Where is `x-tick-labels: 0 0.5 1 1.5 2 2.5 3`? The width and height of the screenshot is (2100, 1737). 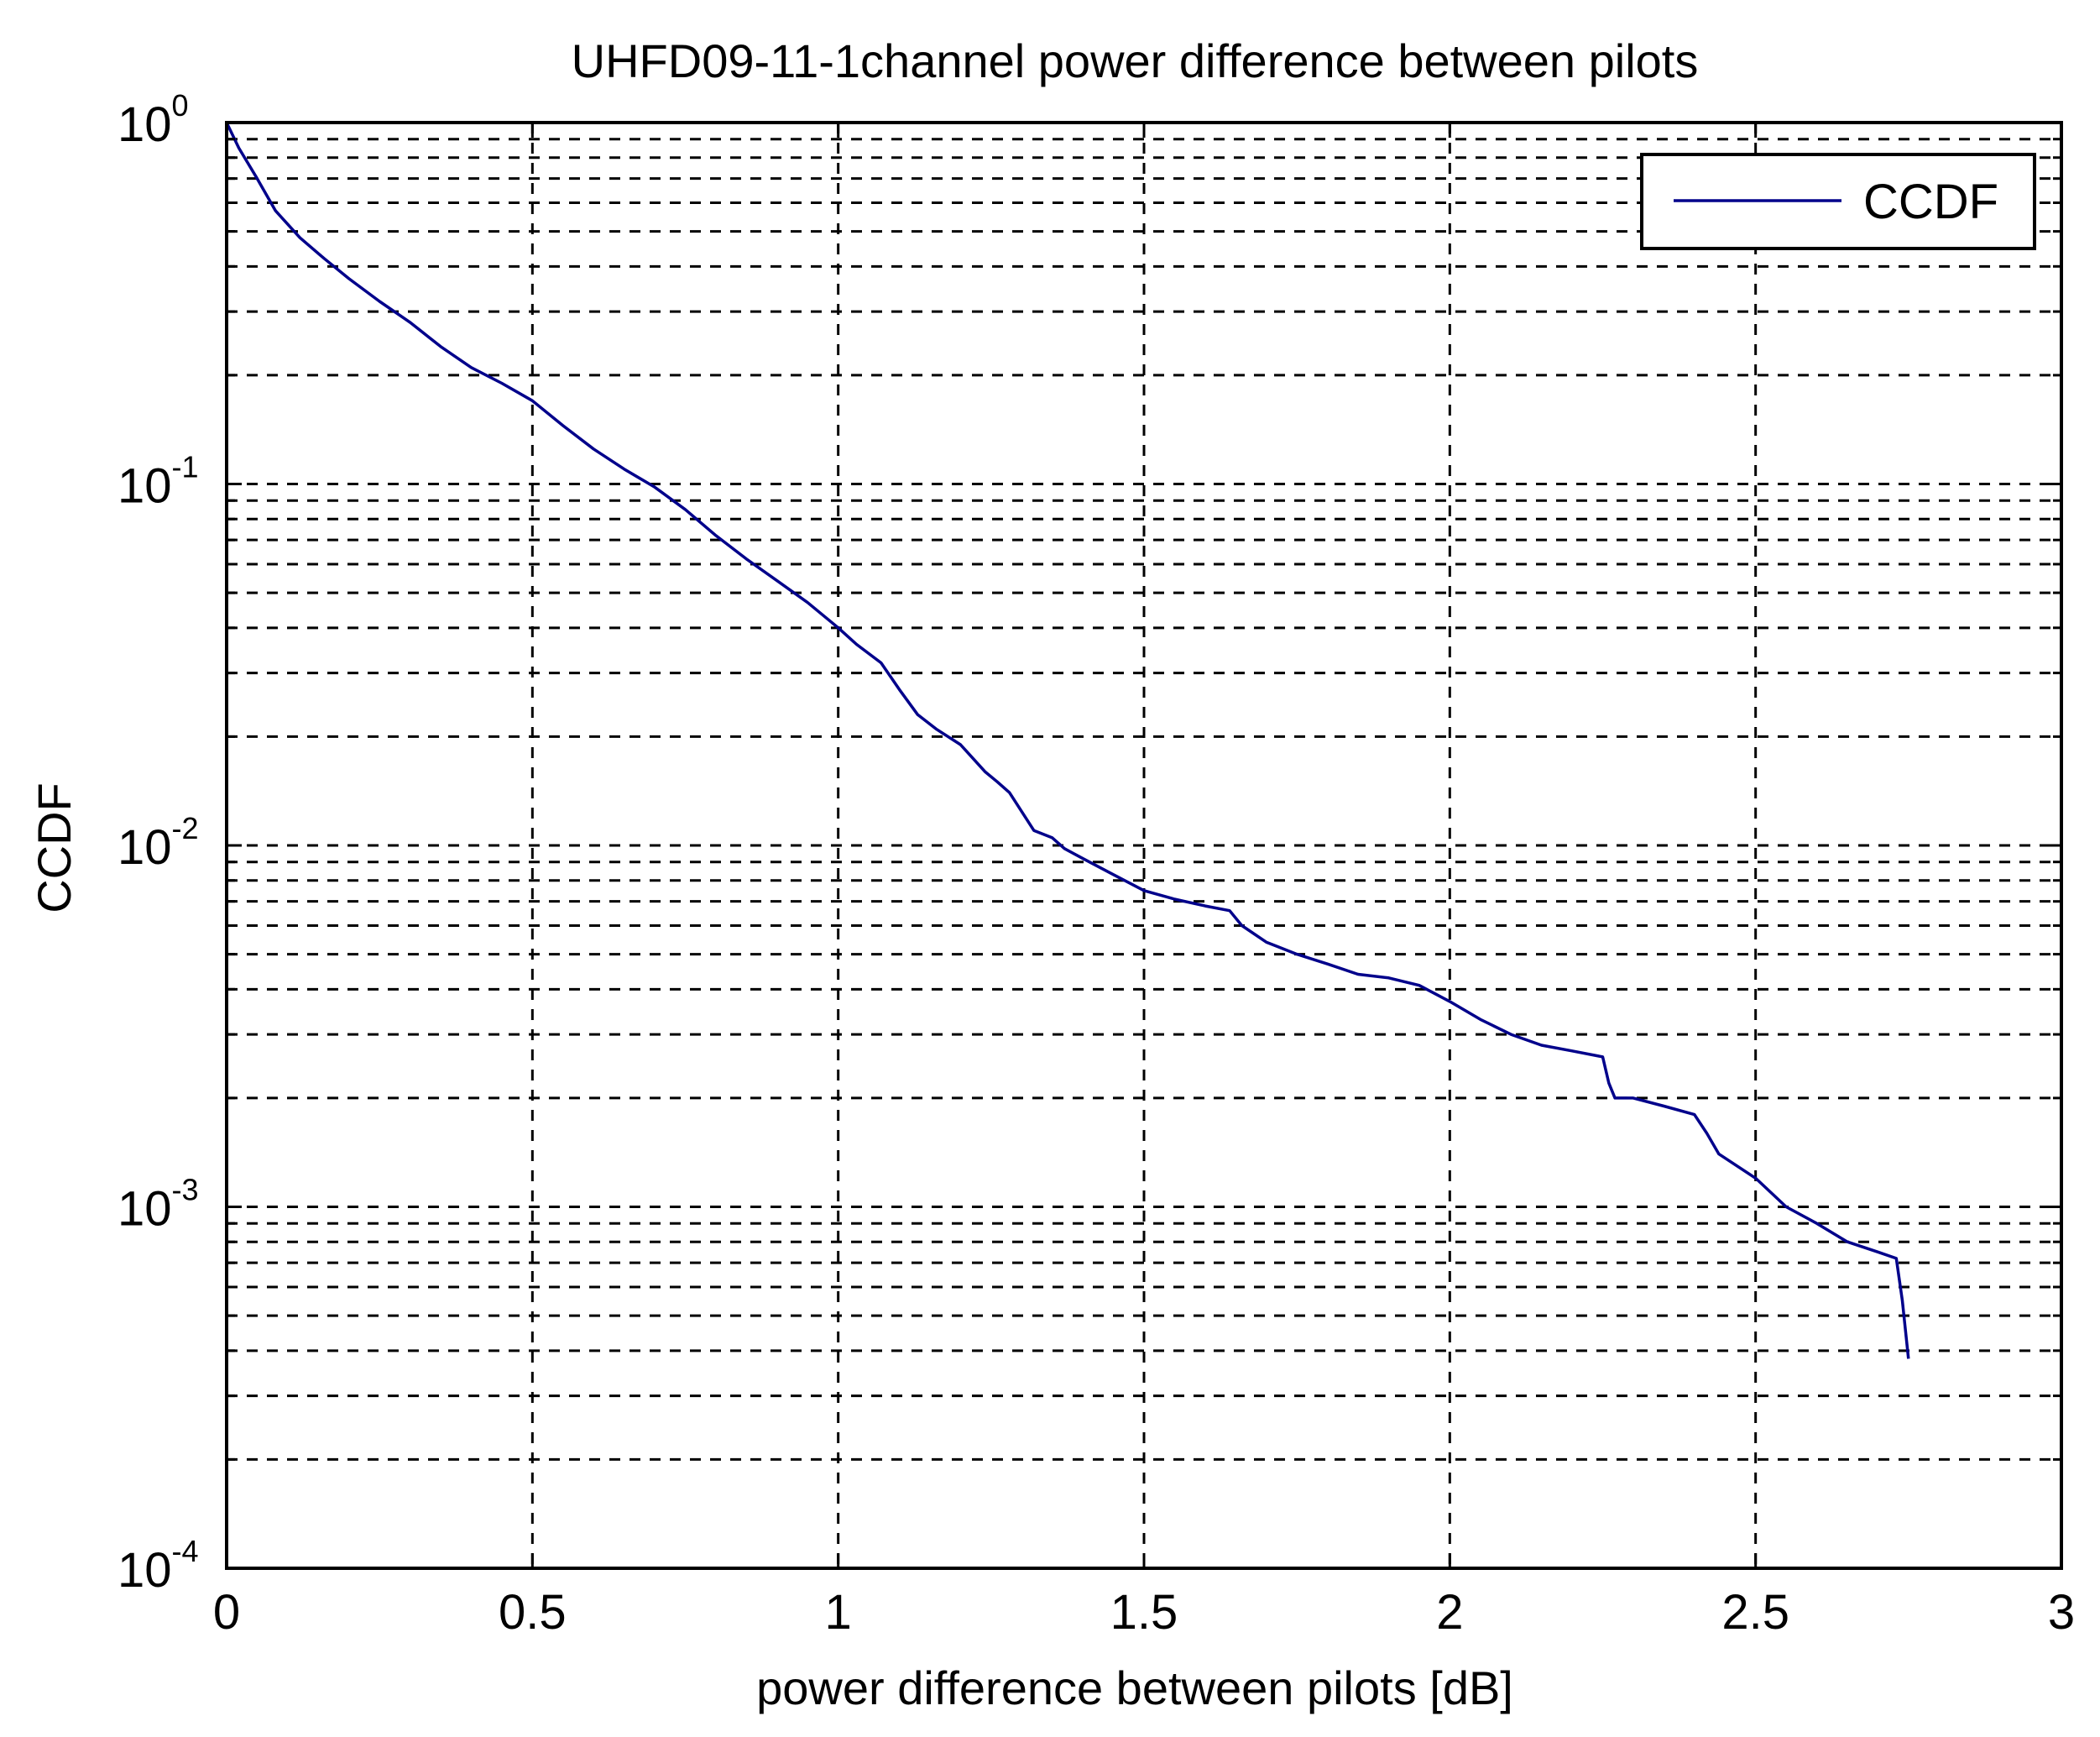
x-tick-labels: 0 0.5 1 1.5 2 2.5 3 is located at coordinates (1144, 1612).